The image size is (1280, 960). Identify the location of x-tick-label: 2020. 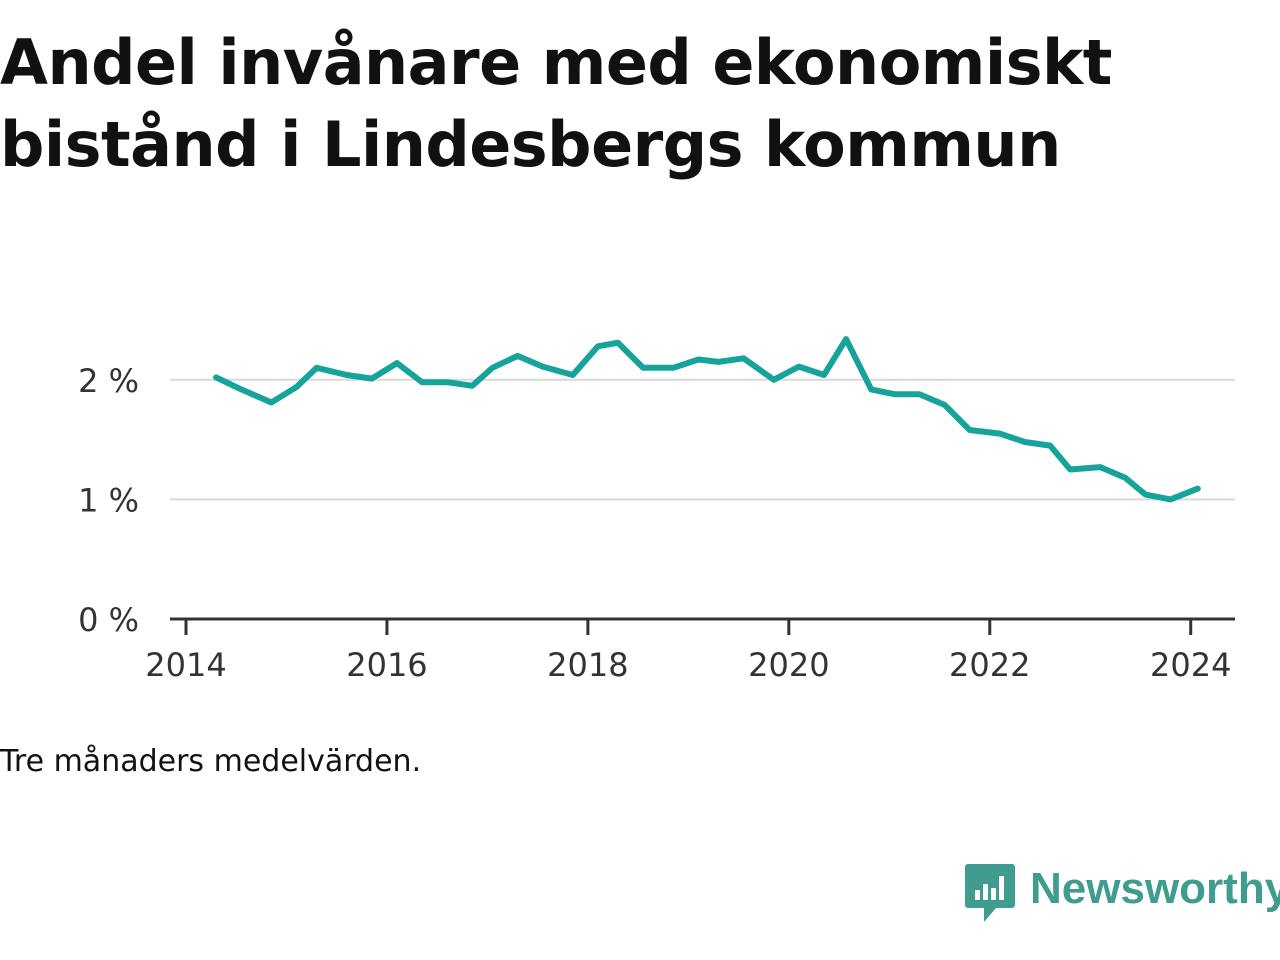
(788, 665).